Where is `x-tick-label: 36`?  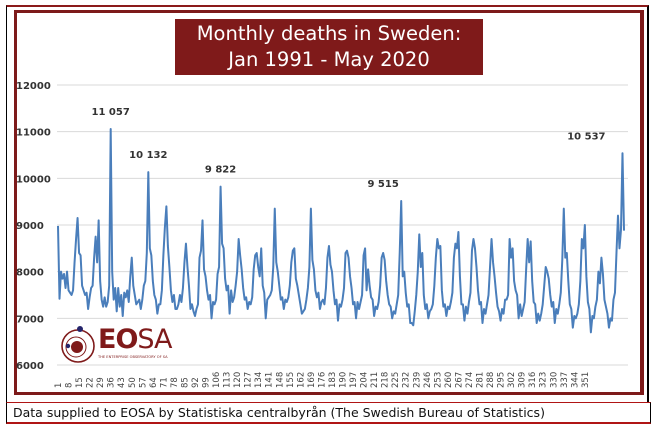
x-tick-label: 36 is located at coordinates (112, 382).